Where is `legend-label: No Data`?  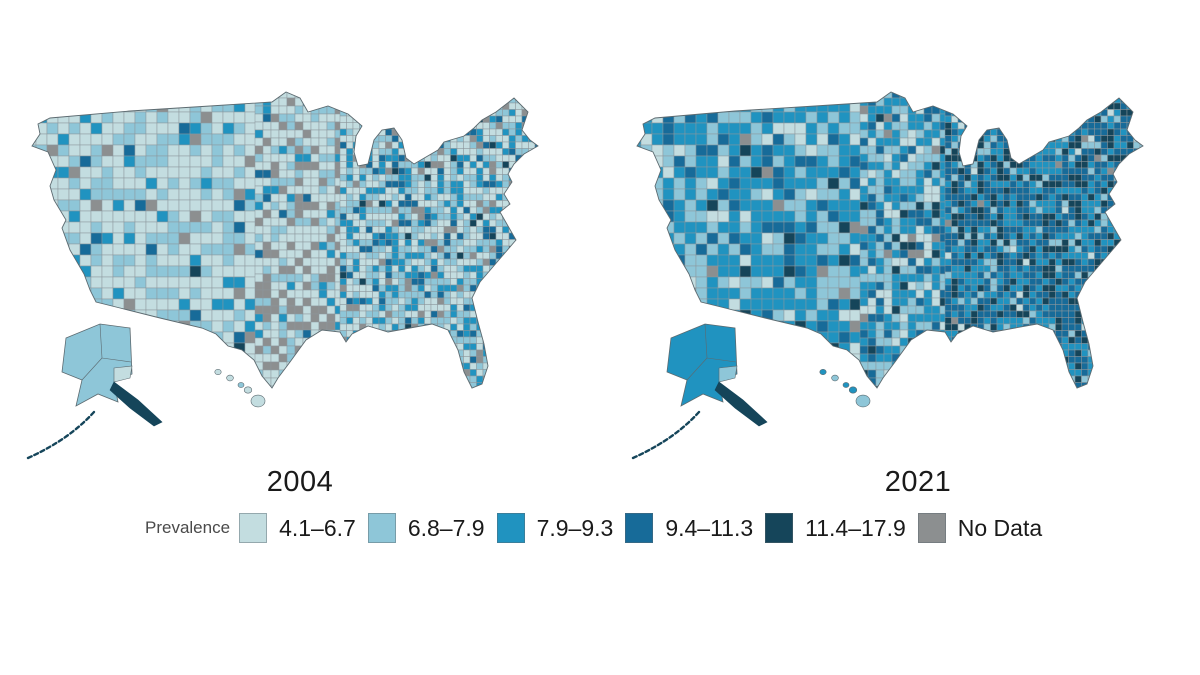
legend-label: No Data is located at coordinates (1000, 527).